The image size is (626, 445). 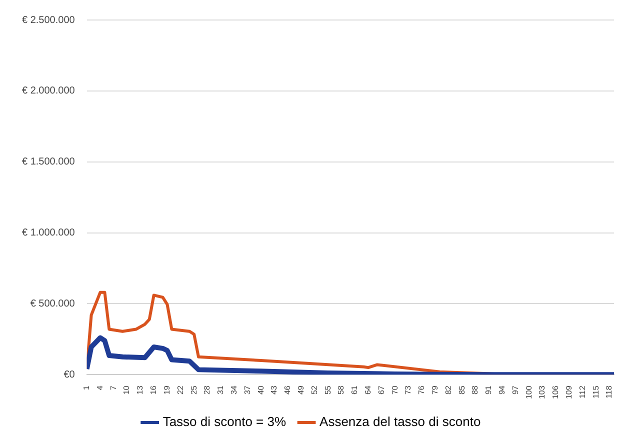 I want to click on x-tick-label: 28, so click(x=207, y=390).